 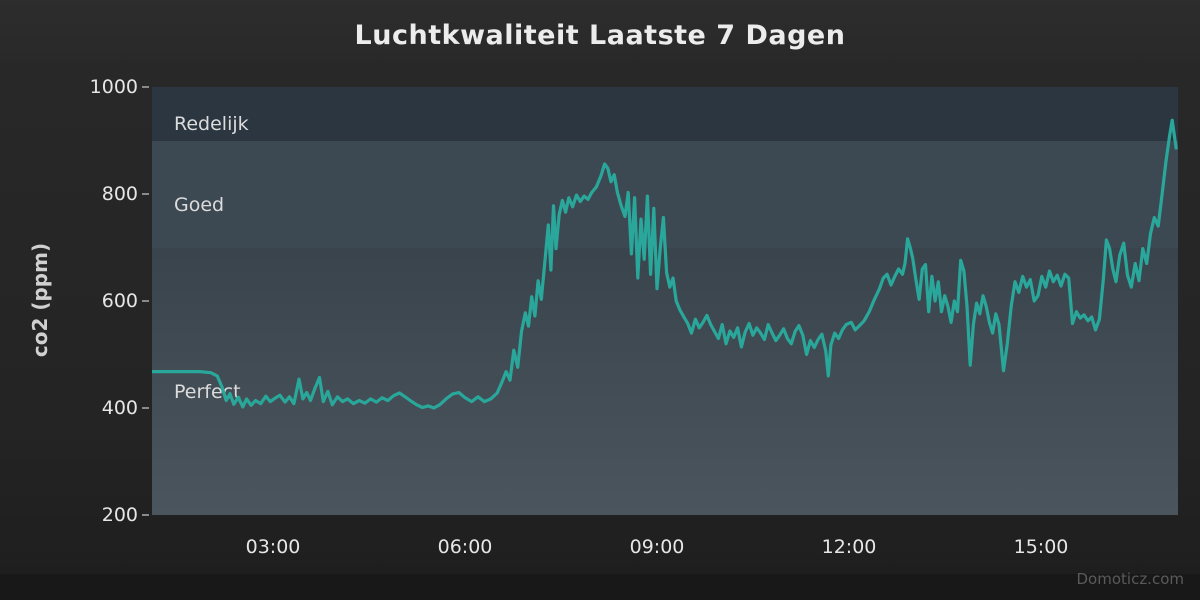 I want to click on y-tick-label: 600, so click(x=119, y=301).